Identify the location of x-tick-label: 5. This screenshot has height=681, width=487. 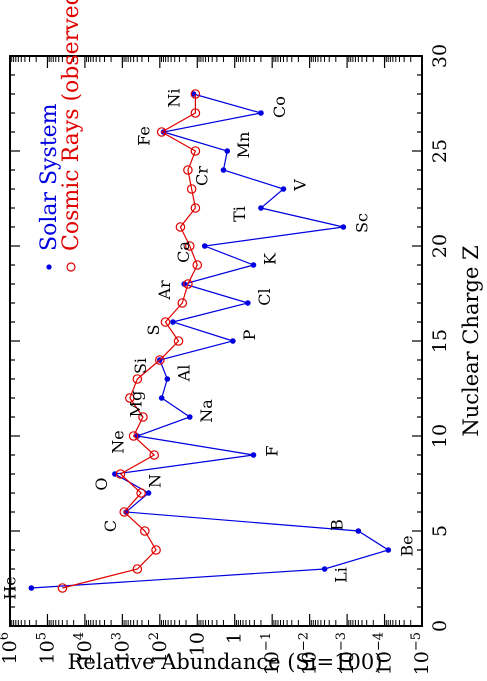
(440, 531).